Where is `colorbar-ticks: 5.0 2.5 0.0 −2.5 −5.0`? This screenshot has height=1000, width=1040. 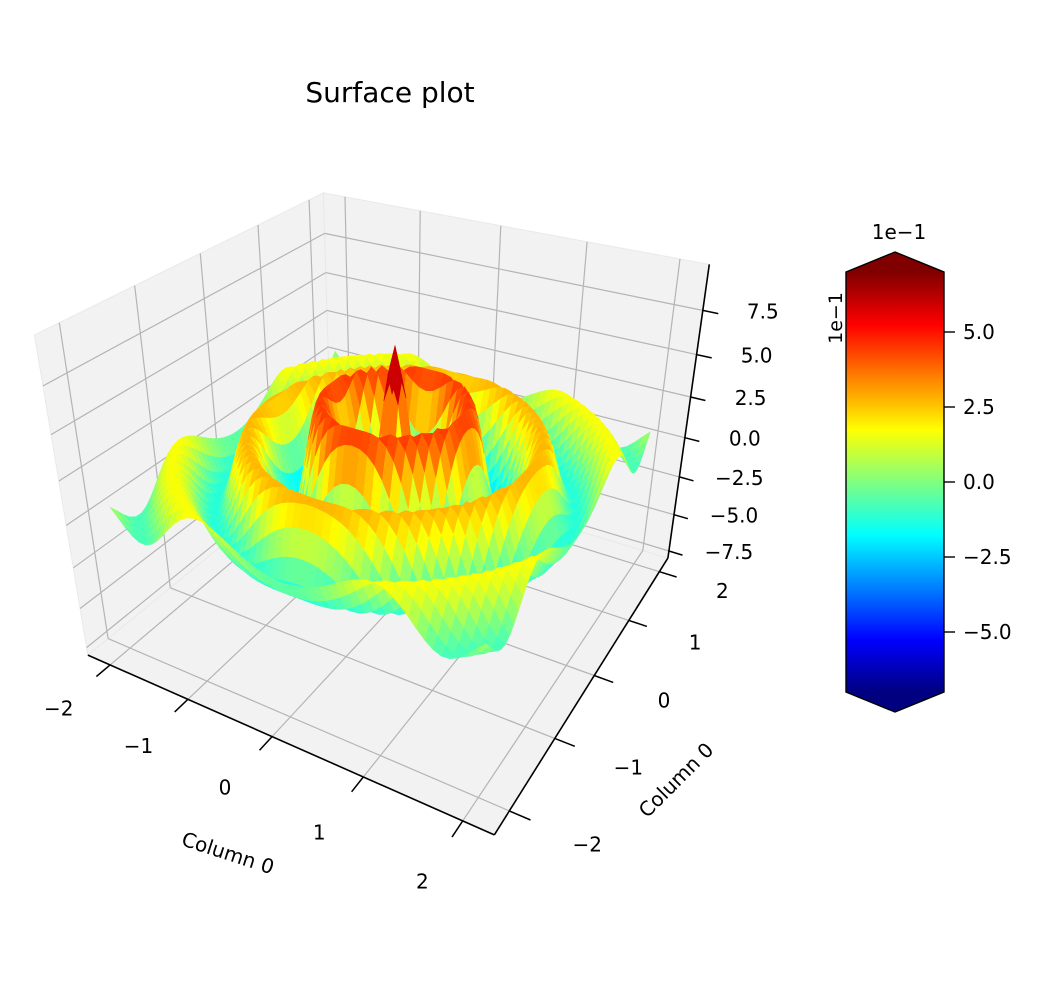
colorbar-ticks: 5.0 2.5 0.0 −2.5 −5.0 is located at coordinates (978, 482).